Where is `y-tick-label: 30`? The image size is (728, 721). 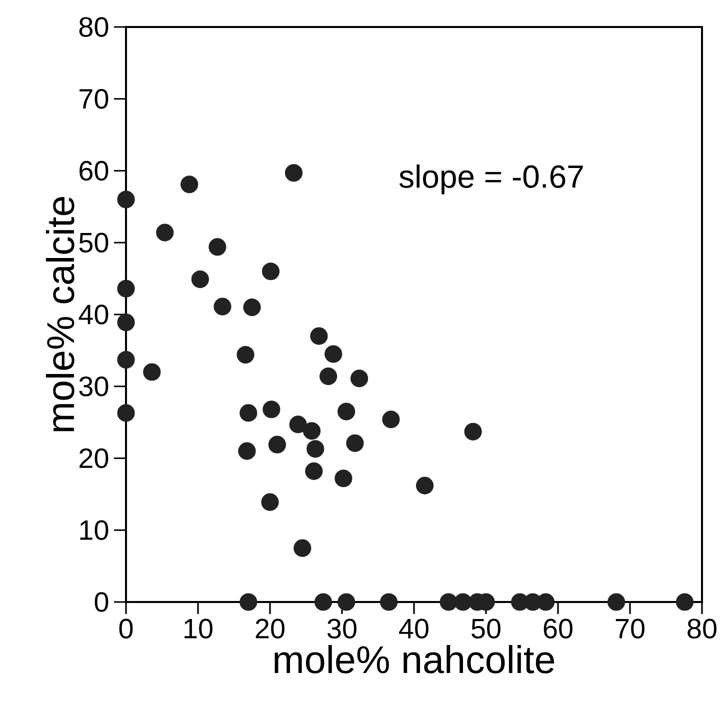 y-tick-label: 30 is located at coordinates (93, 386).